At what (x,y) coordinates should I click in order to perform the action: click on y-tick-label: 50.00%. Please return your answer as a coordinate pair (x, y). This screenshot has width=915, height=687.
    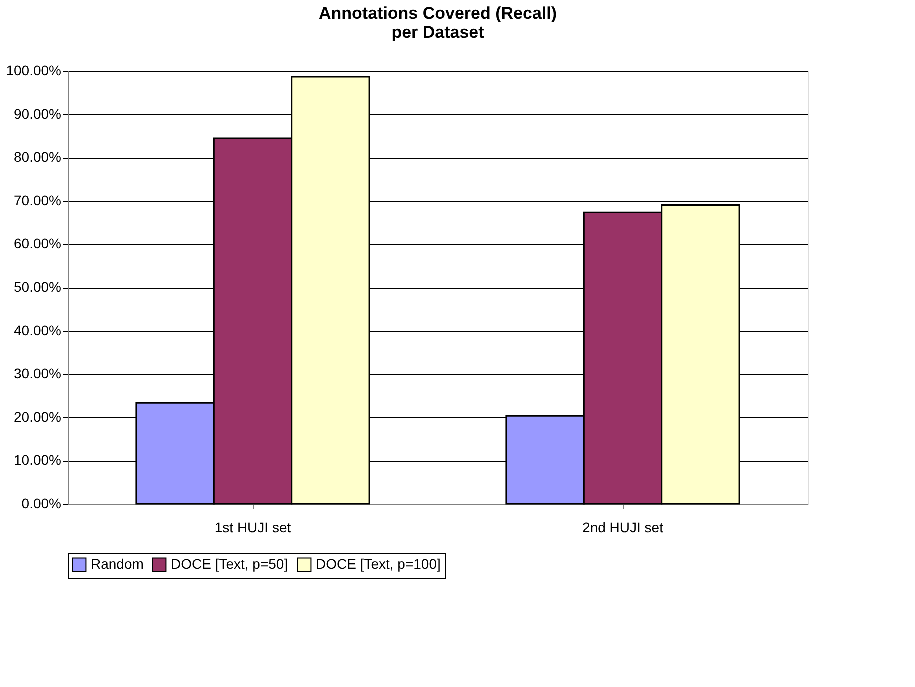
    Looking at the image, I should click on (38, 287).